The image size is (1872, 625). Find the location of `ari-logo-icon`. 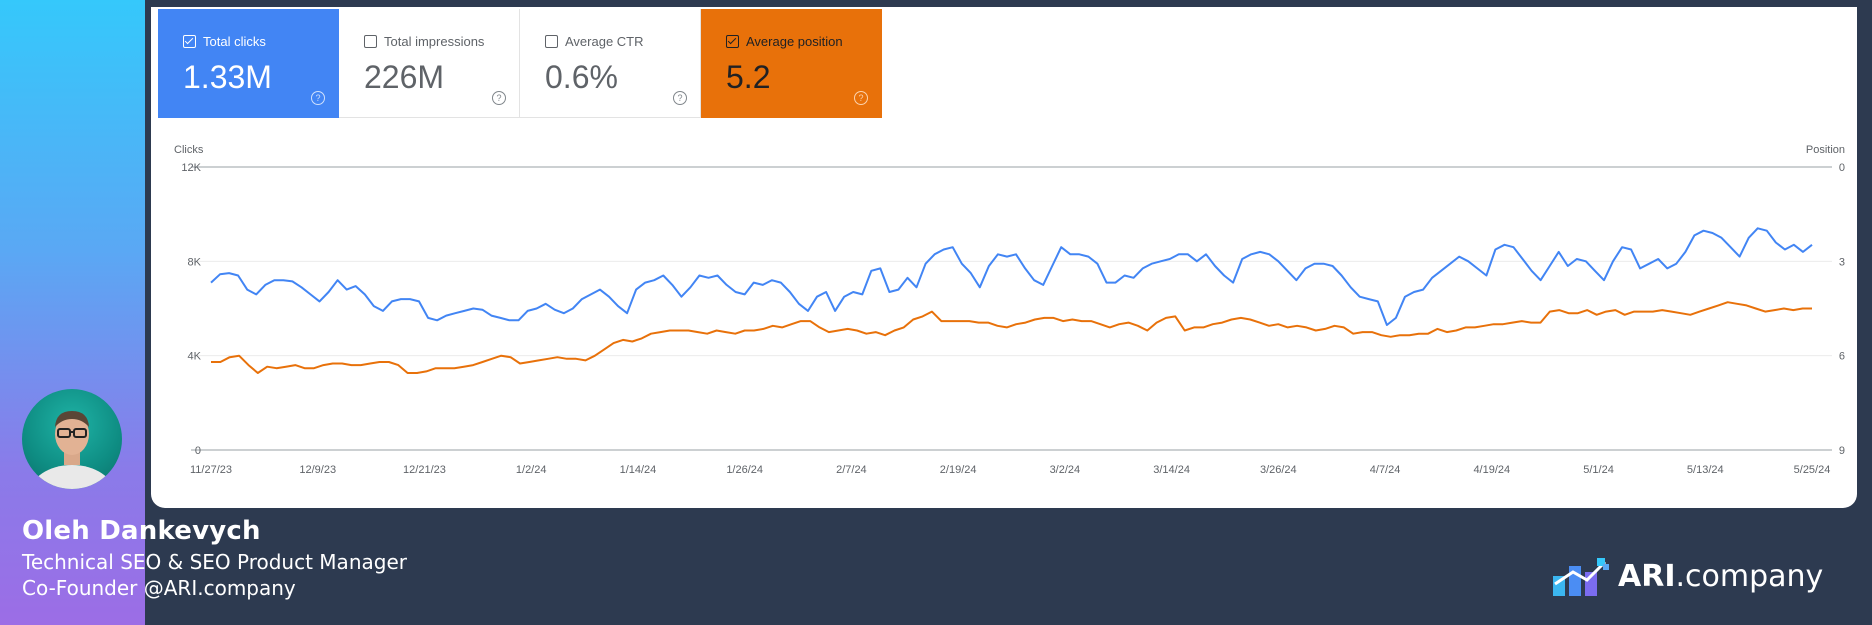

ari-logo-icon is located at coordinates (1581, 577).